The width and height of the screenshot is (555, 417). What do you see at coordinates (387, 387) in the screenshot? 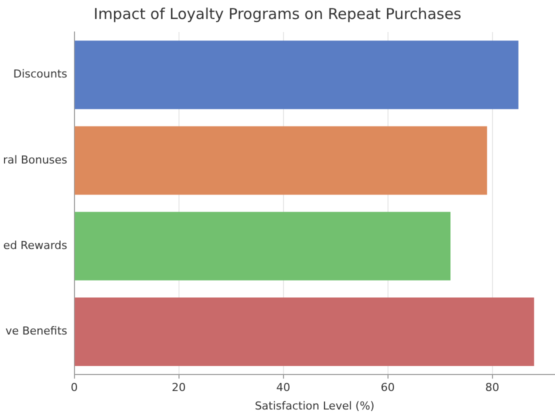
I see `x-tick-label: 60` at bounding box center [387, 387].